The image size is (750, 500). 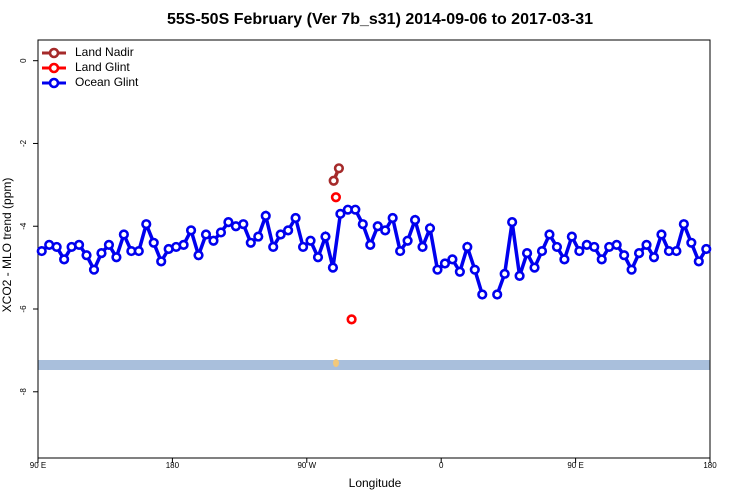 I want to click on legend-label: Ocean Glint, so click(x=107, y=82).